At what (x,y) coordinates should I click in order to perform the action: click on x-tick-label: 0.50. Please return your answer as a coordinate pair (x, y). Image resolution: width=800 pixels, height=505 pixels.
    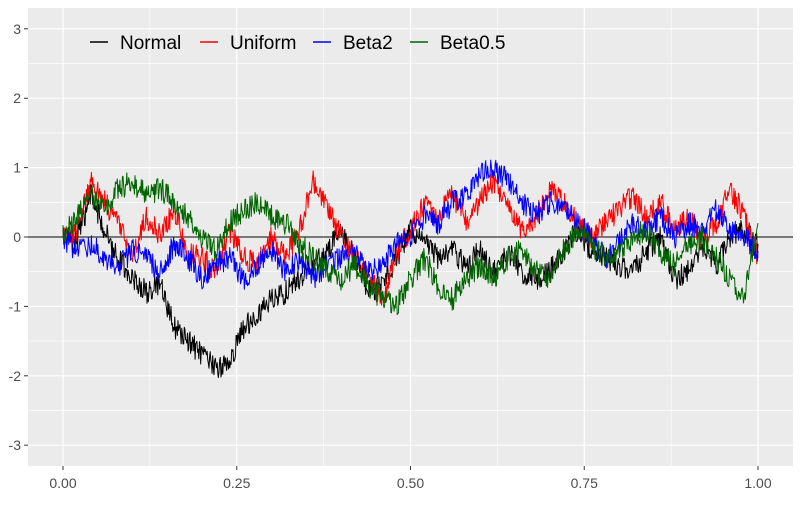
    Looking at the image, I should click on (410, 483).